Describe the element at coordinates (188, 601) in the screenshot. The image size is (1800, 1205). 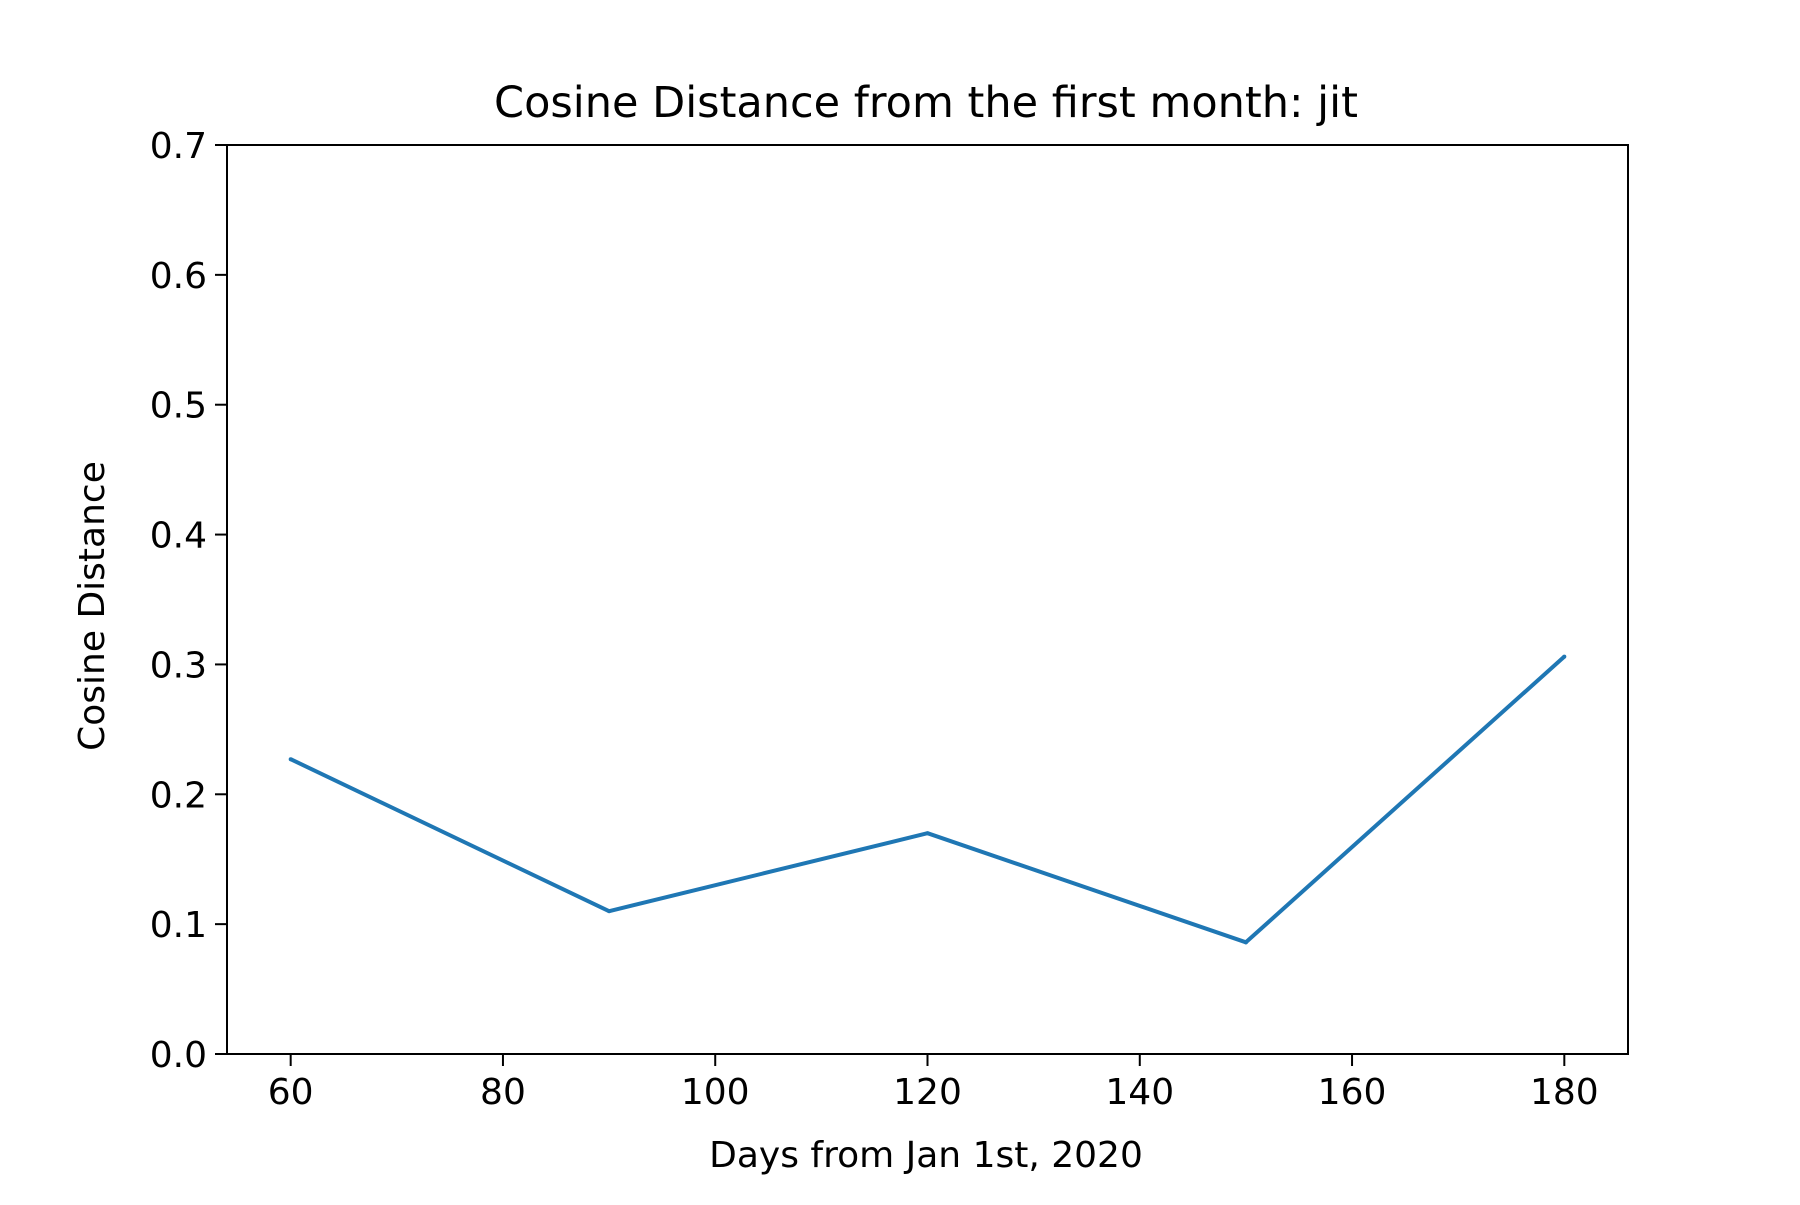
I see `y-axis: 0.0 0.1 0.2 0.3 0.4 0.5 0.6 0.7` at that location.